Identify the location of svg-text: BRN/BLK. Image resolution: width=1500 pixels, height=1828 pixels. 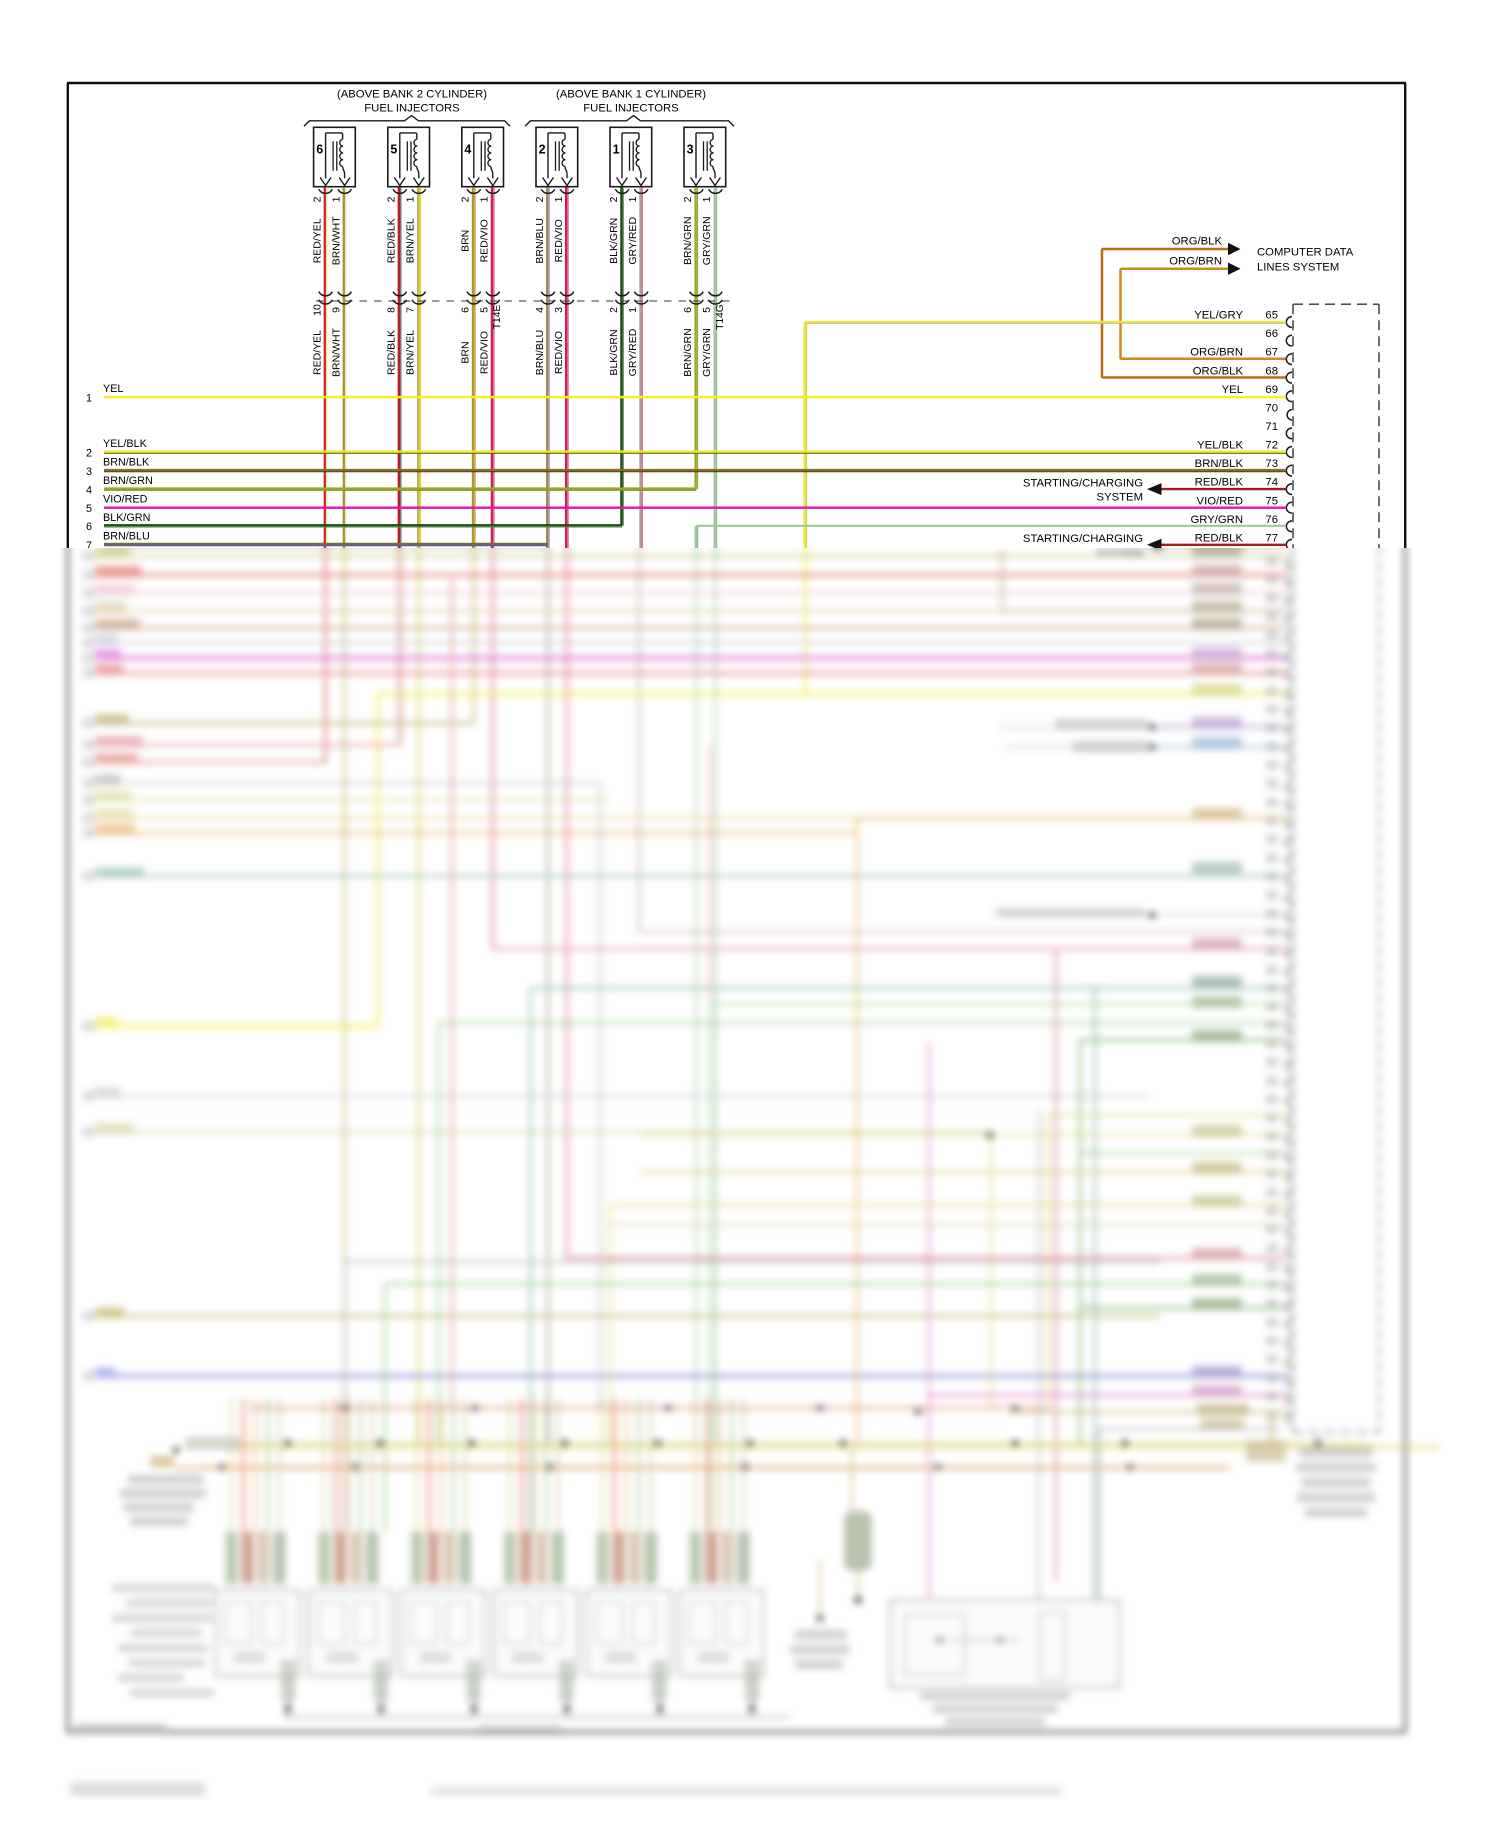
(1219, 464).